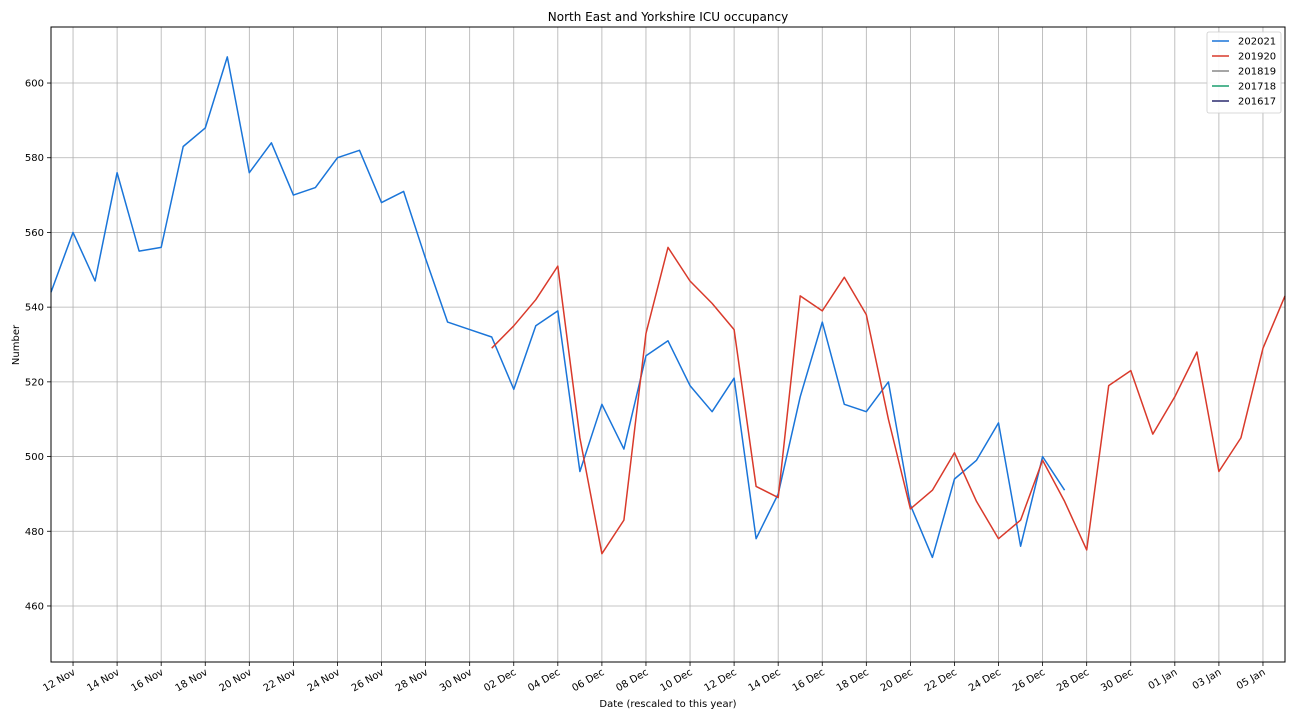  I want to click on y-tick-label: 500, so click(34, 457).